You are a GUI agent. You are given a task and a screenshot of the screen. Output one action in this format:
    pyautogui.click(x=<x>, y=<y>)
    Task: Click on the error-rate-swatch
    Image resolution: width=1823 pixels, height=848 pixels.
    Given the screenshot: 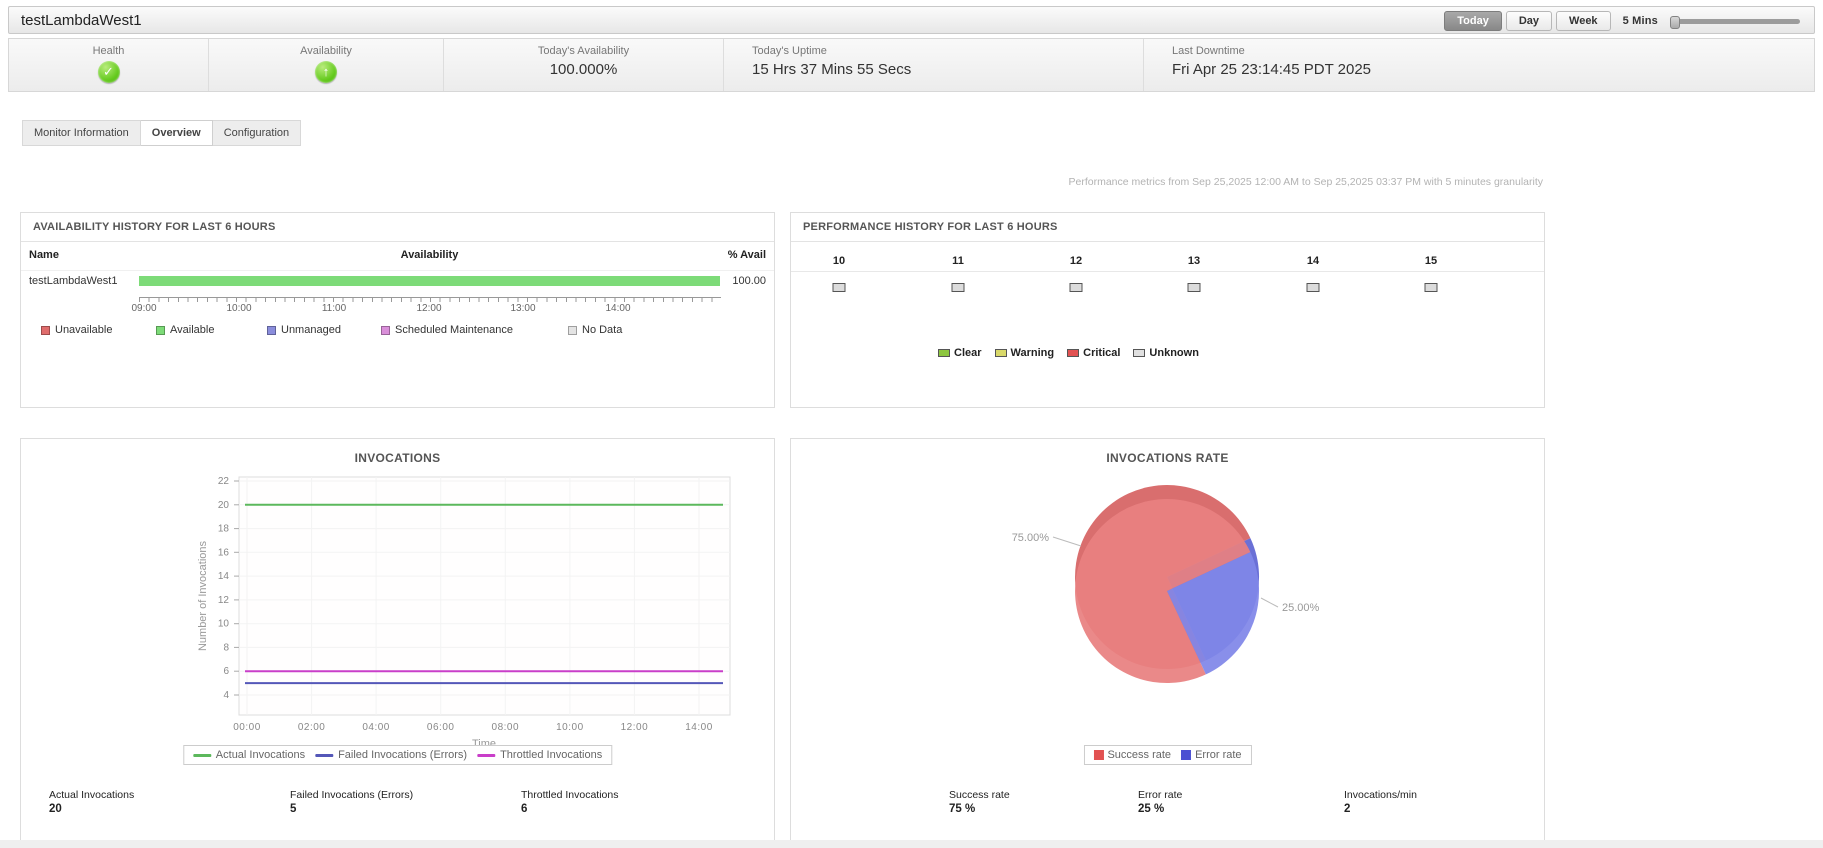 What is the action you would take?
    pyautogui.click(x=1186, y=755)
    